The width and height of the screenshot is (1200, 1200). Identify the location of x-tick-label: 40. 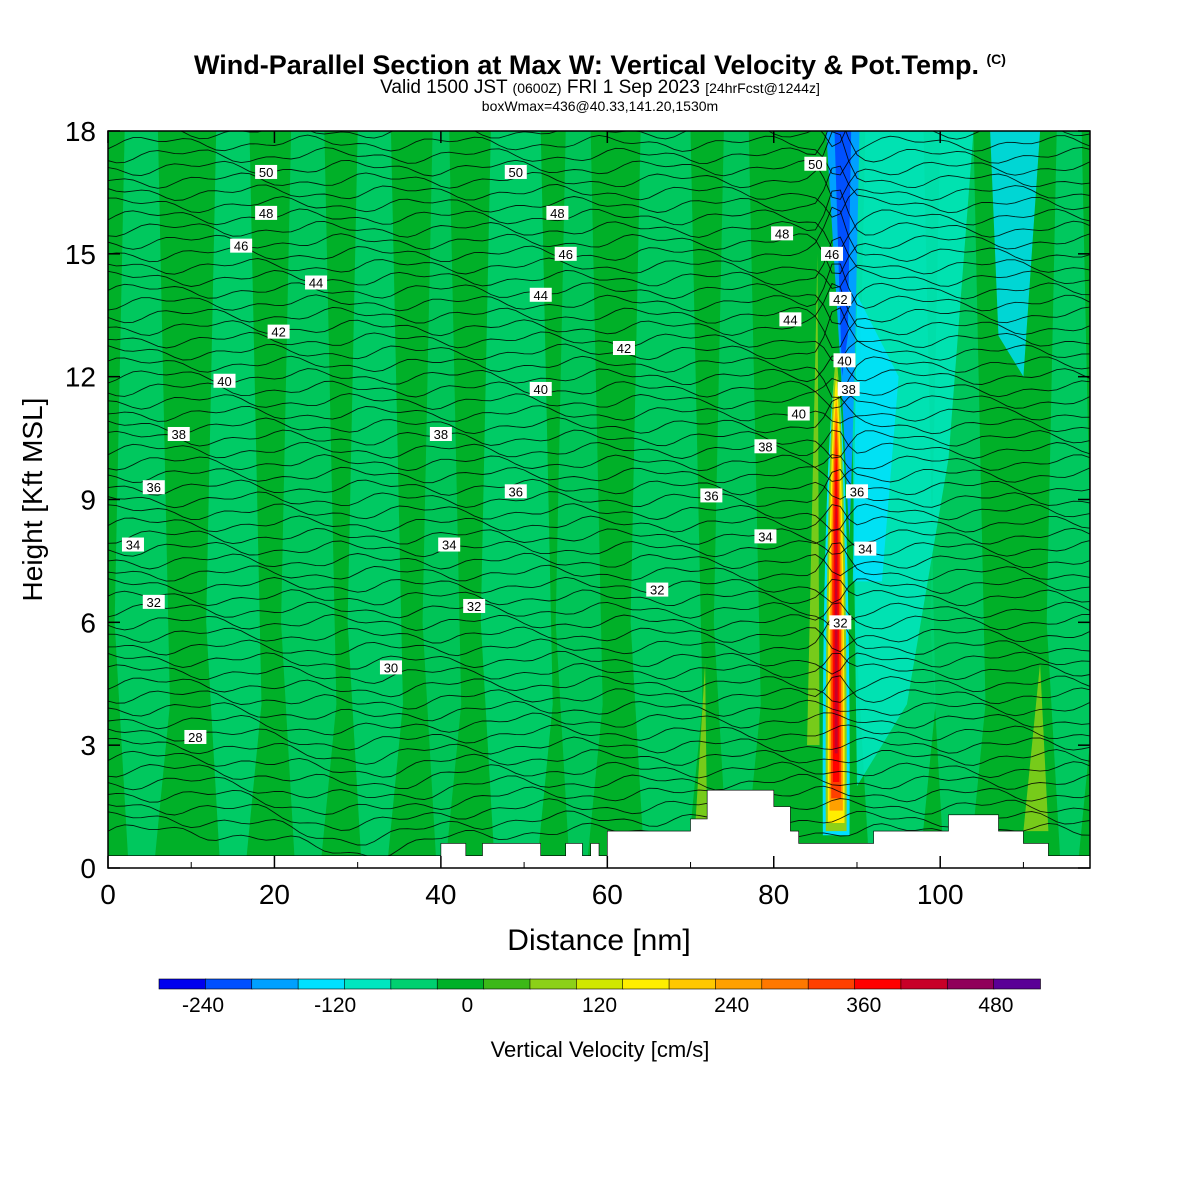
(440, 894).